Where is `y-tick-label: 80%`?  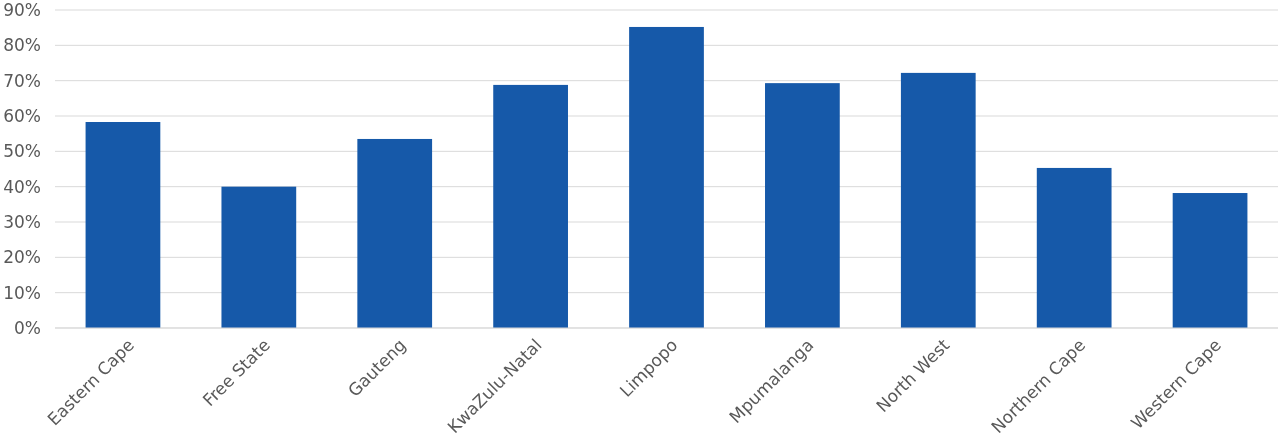 y-tick-label: 80% is located at coordinates (22, 45).